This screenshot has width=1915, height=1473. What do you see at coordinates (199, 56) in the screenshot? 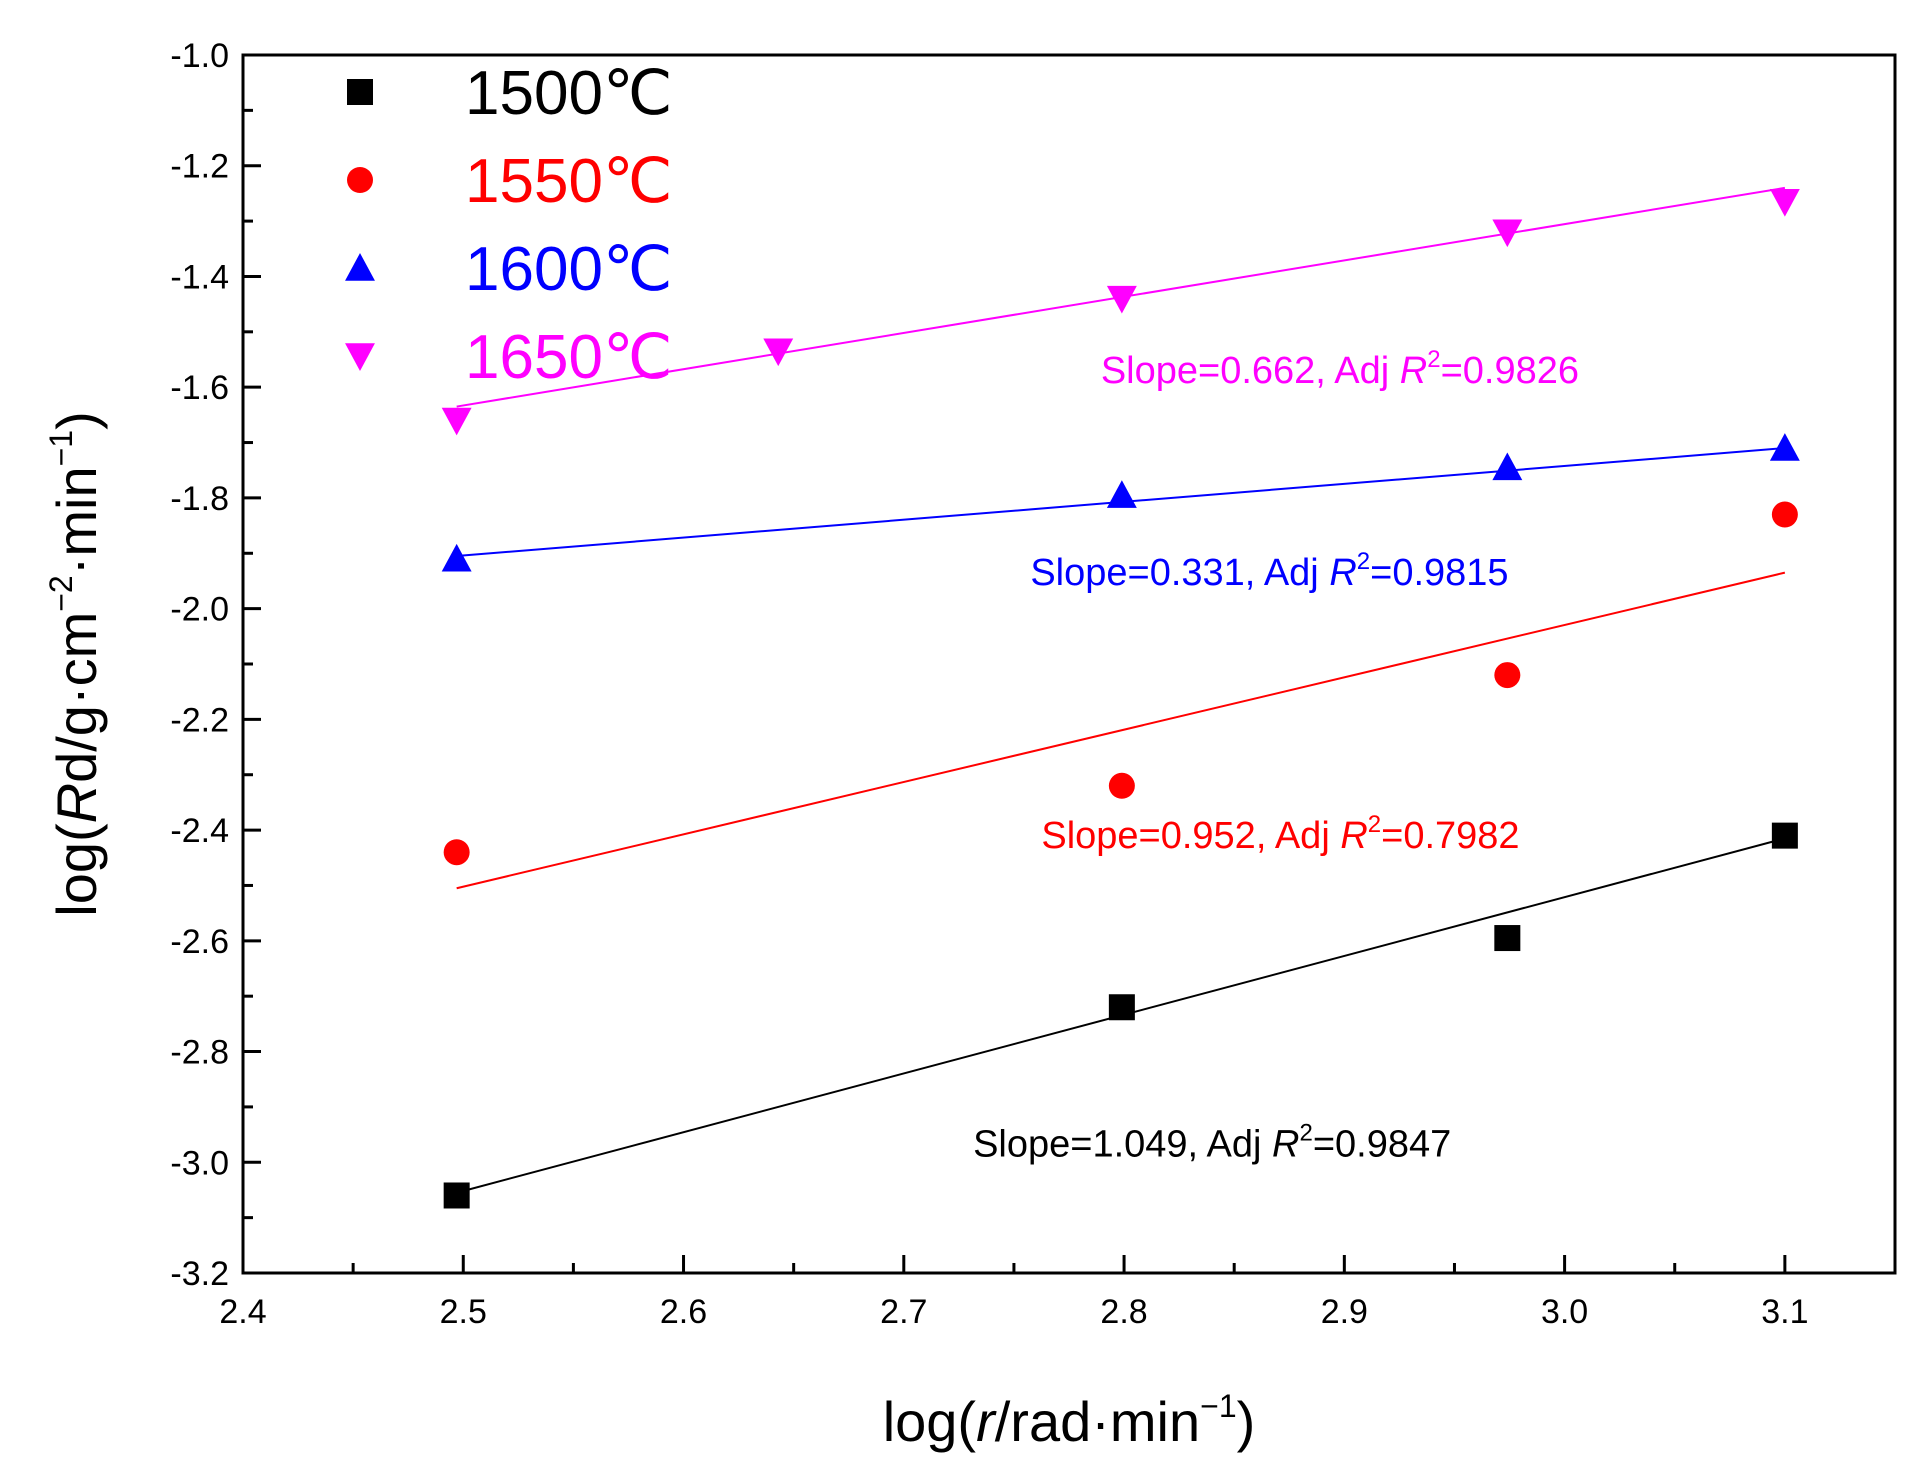
I see `y-tick-label: -1.0` at bounding box center [199, 56].